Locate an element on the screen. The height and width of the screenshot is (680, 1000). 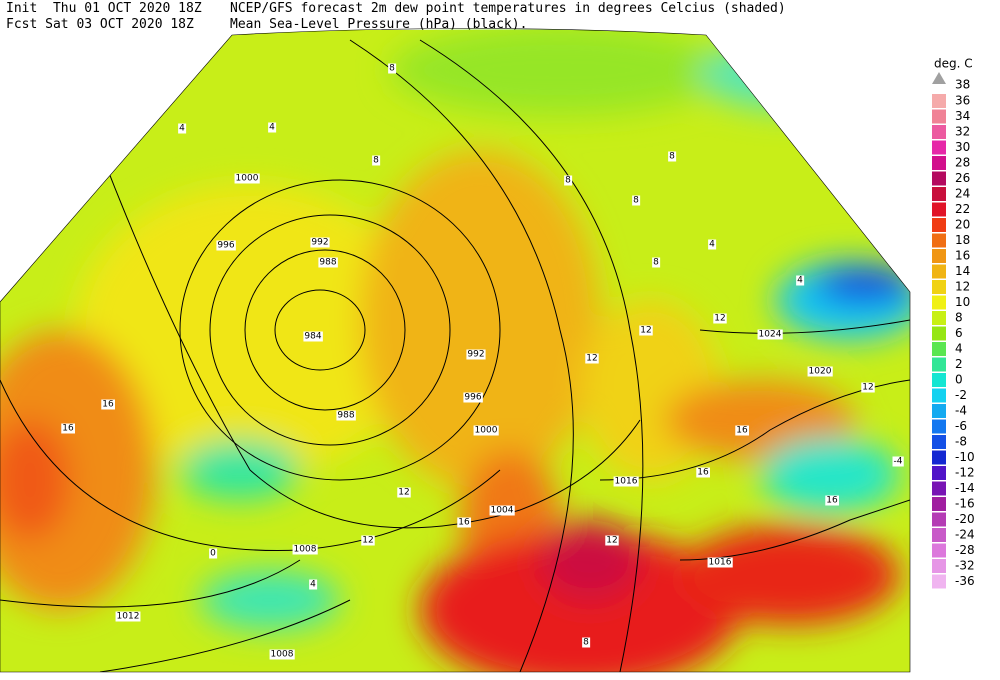
isobar-label: 1016 is located at coordinates (720, 563).